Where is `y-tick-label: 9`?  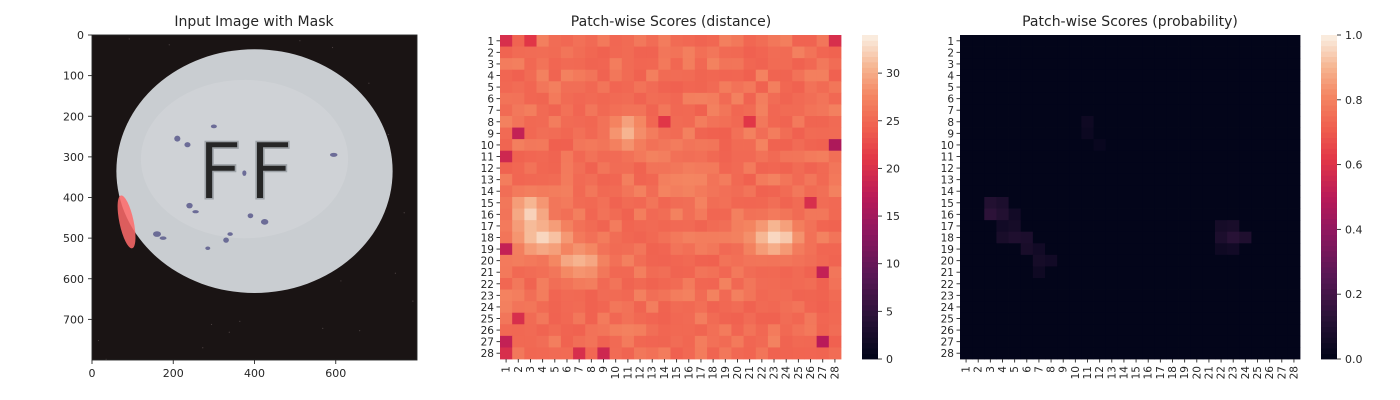 y-tick-label: 9 is located at coordinates (490, 134).